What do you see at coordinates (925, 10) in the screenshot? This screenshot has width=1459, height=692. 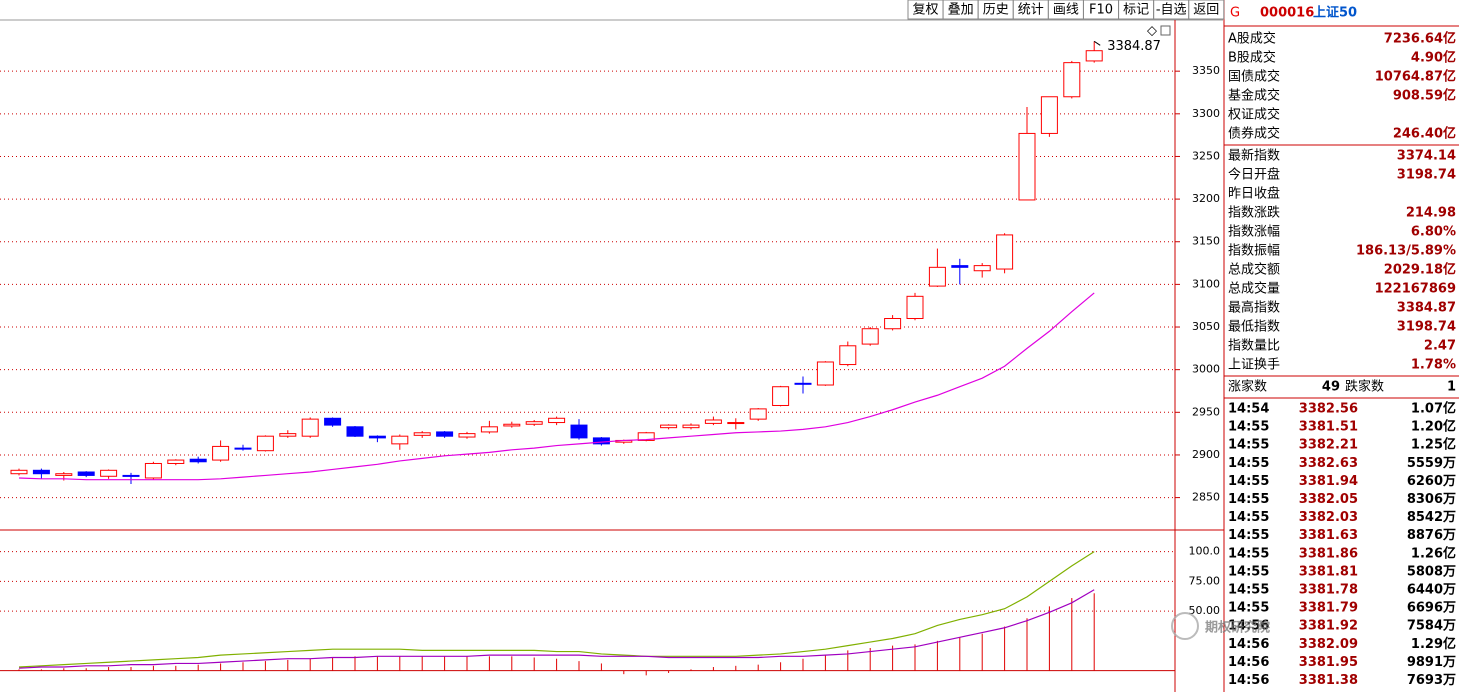 I see `toolbar-label: 复权` at bounding box center [925, 10].